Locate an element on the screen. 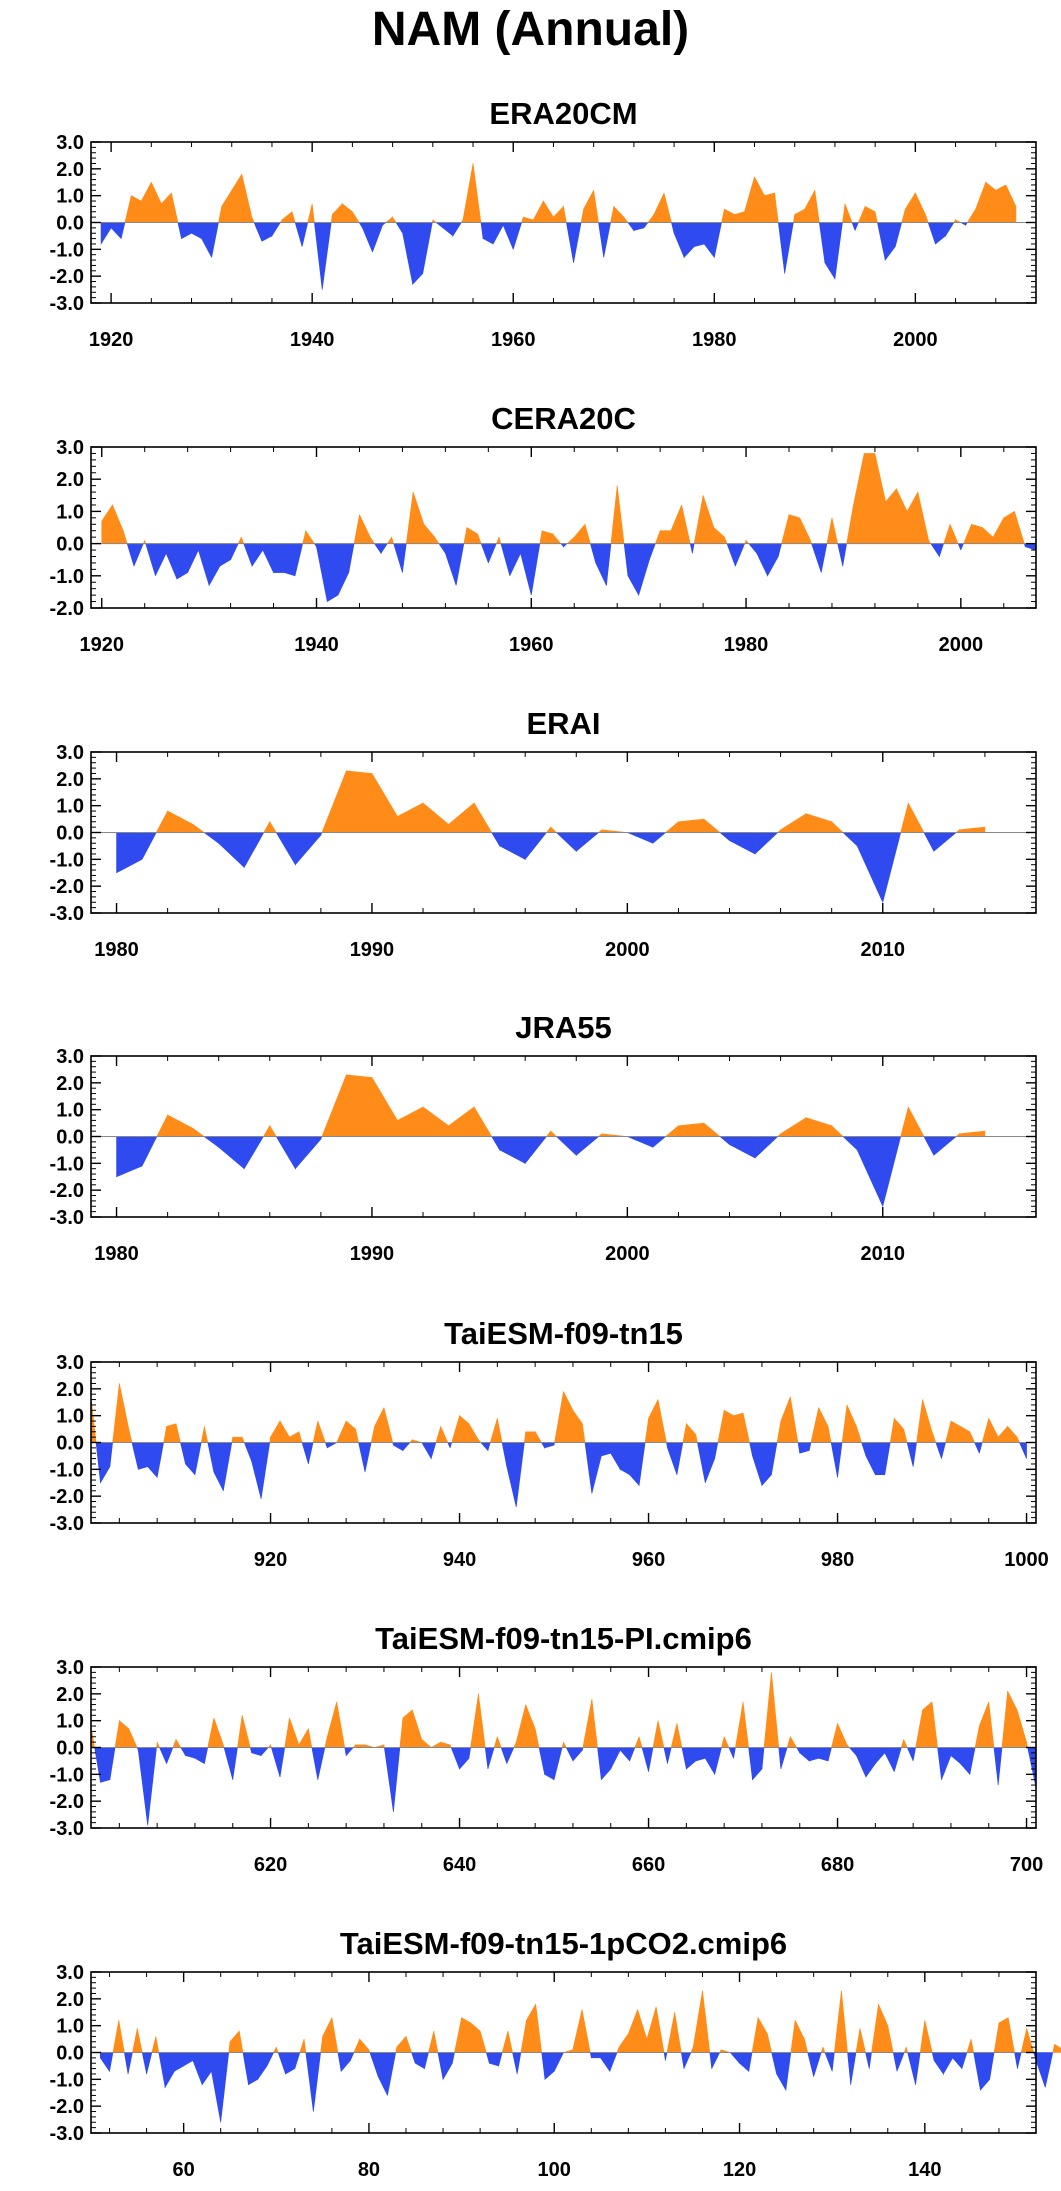 Image resolution: width=1061 pixels, height=2191 pixels. y-tick-label: 1.0 is located at coordinates (70, 807).